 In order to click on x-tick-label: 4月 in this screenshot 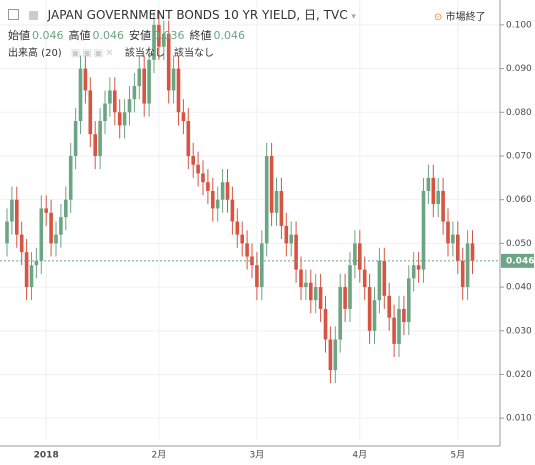, I will do `click(359, 455)`.